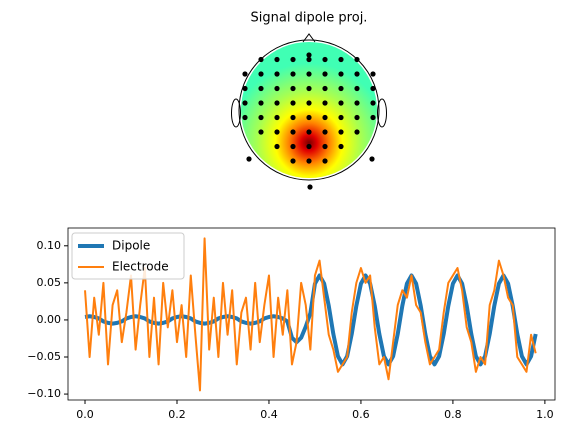 This screenshot has height=433, width=568. Describe the element at coordinates (140, 267) in the screenshot. I see `legend-label: Electrode` at that location.